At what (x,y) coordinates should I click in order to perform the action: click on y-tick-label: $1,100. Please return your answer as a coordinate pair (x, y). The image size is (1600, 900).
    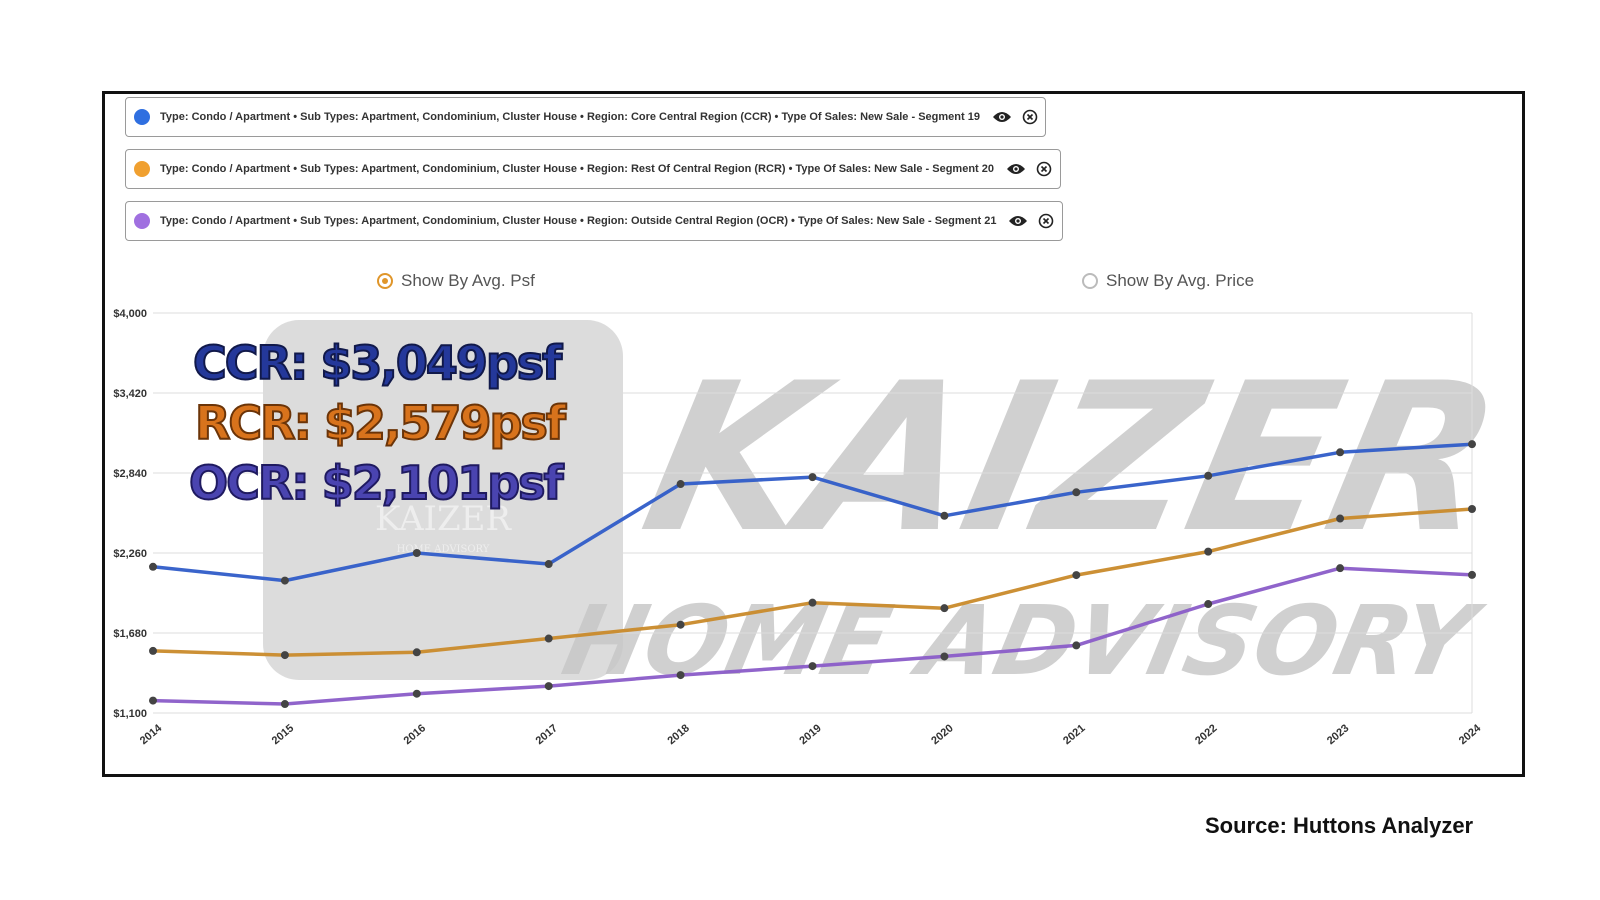
    Looking at the image, I should click on (130, 714).